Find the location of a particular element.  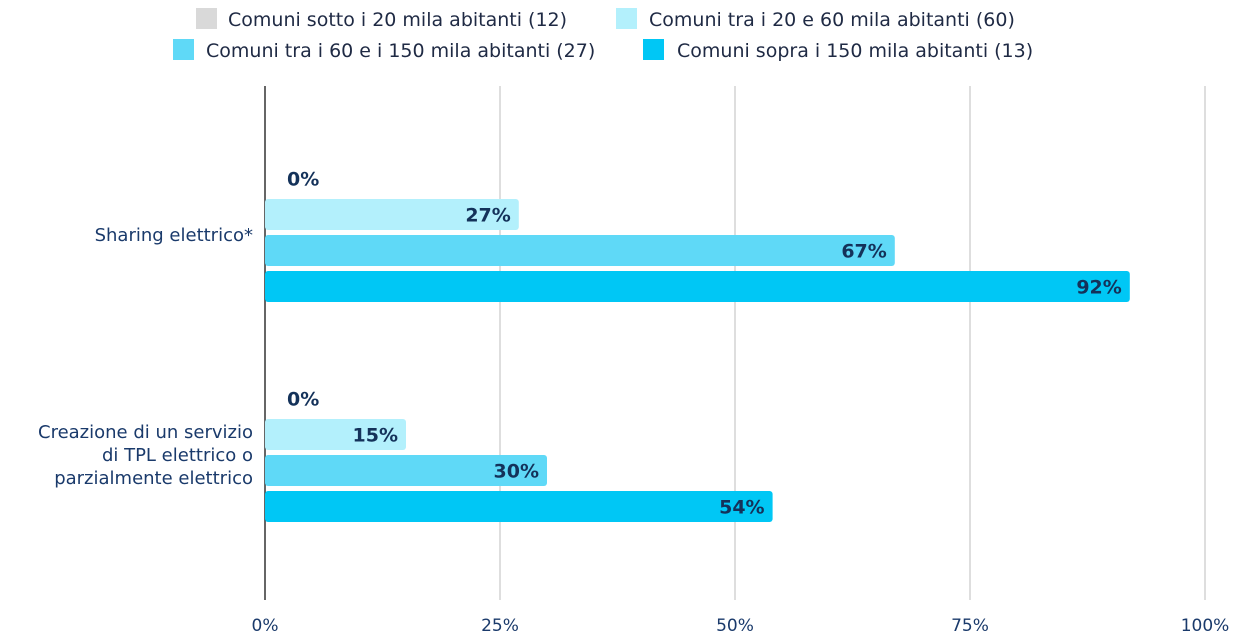

category-label: Creazione di un servizio is located at coordinates (145, 432).